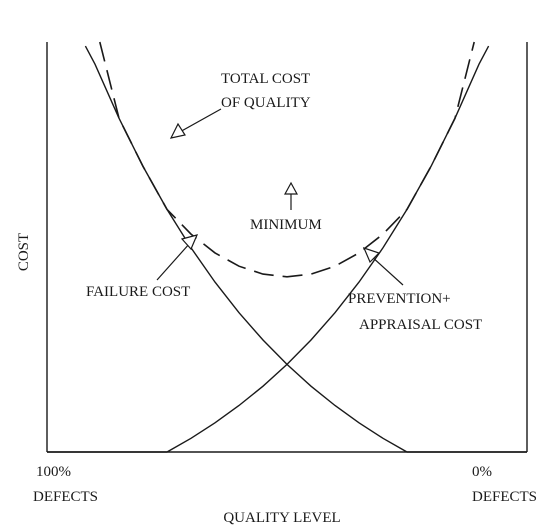 The height and width of the screenshot is (532, 555). What do you see at coordinates (195, 123) in the screenshot?
I see `total-cost-arrow` at bounding box center [195, 123].